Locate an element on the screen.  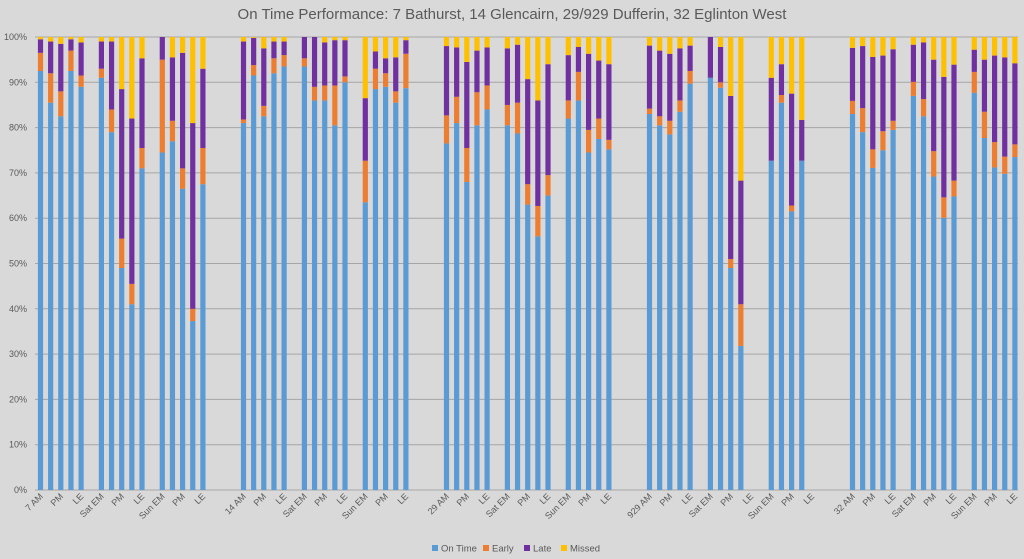
y-tick-label: 20% is located at coordinates (18, 399).